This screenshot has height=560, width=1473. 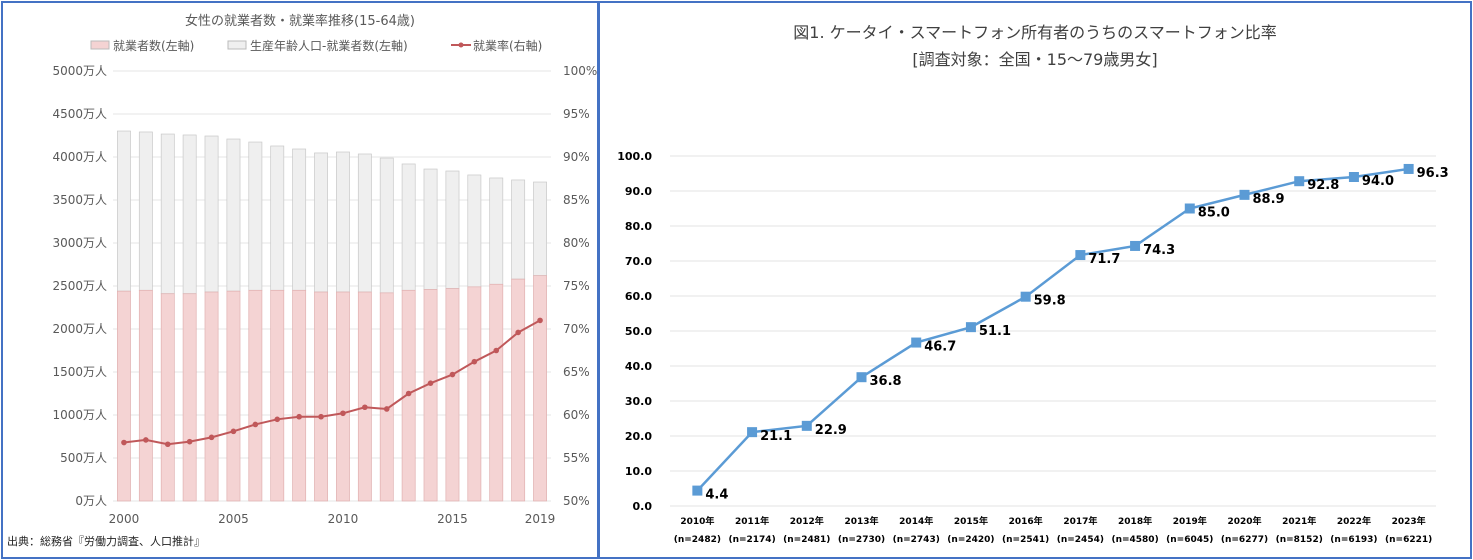 I want to click on x-tick-sample-size: (n=2541), so click(x=1025, y=540).